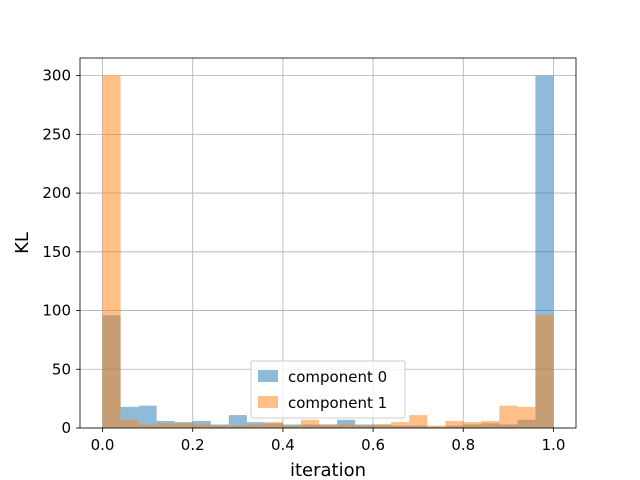  I want to click on x-tick-label: 1.0, so click(554, 445).